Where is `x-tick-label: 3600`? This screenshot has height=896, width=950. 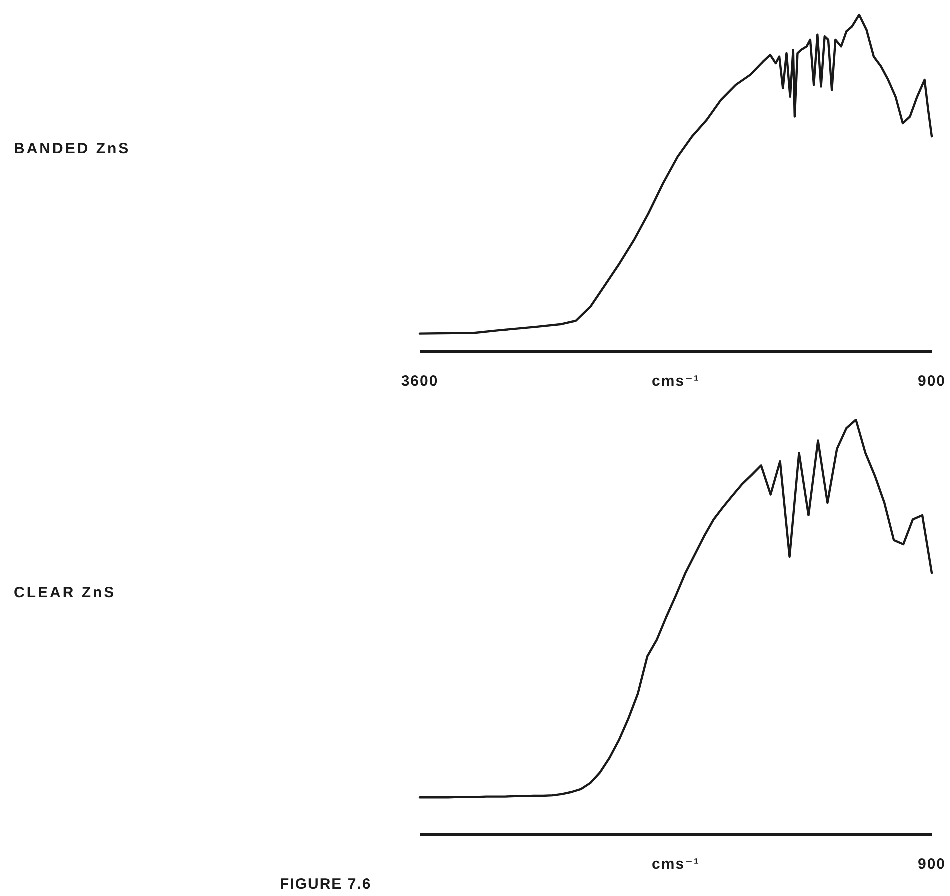
x-tick-label: 3600 is located at coordinates (420, 381).